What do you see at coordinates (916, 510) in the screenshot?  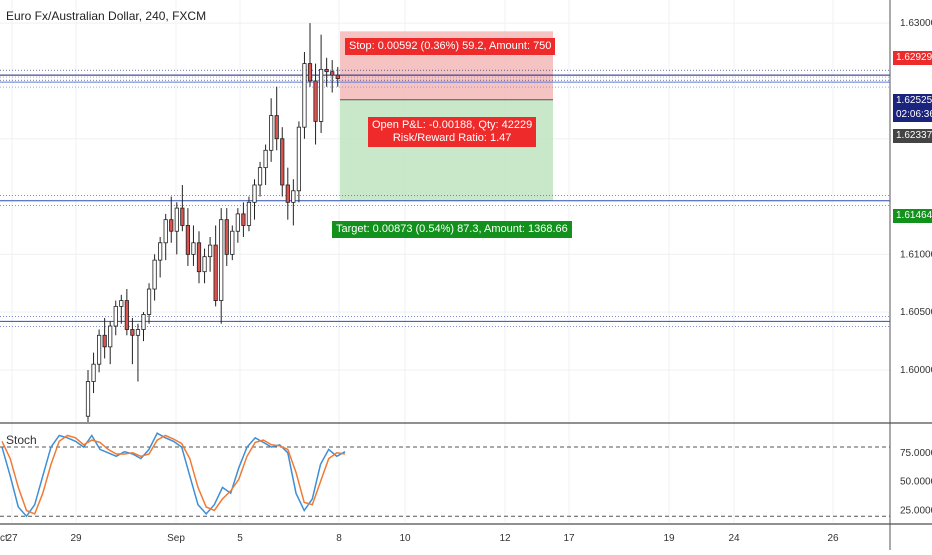 I see `stoch-tick-label: 25.0000` at bounding box center [916, 510].